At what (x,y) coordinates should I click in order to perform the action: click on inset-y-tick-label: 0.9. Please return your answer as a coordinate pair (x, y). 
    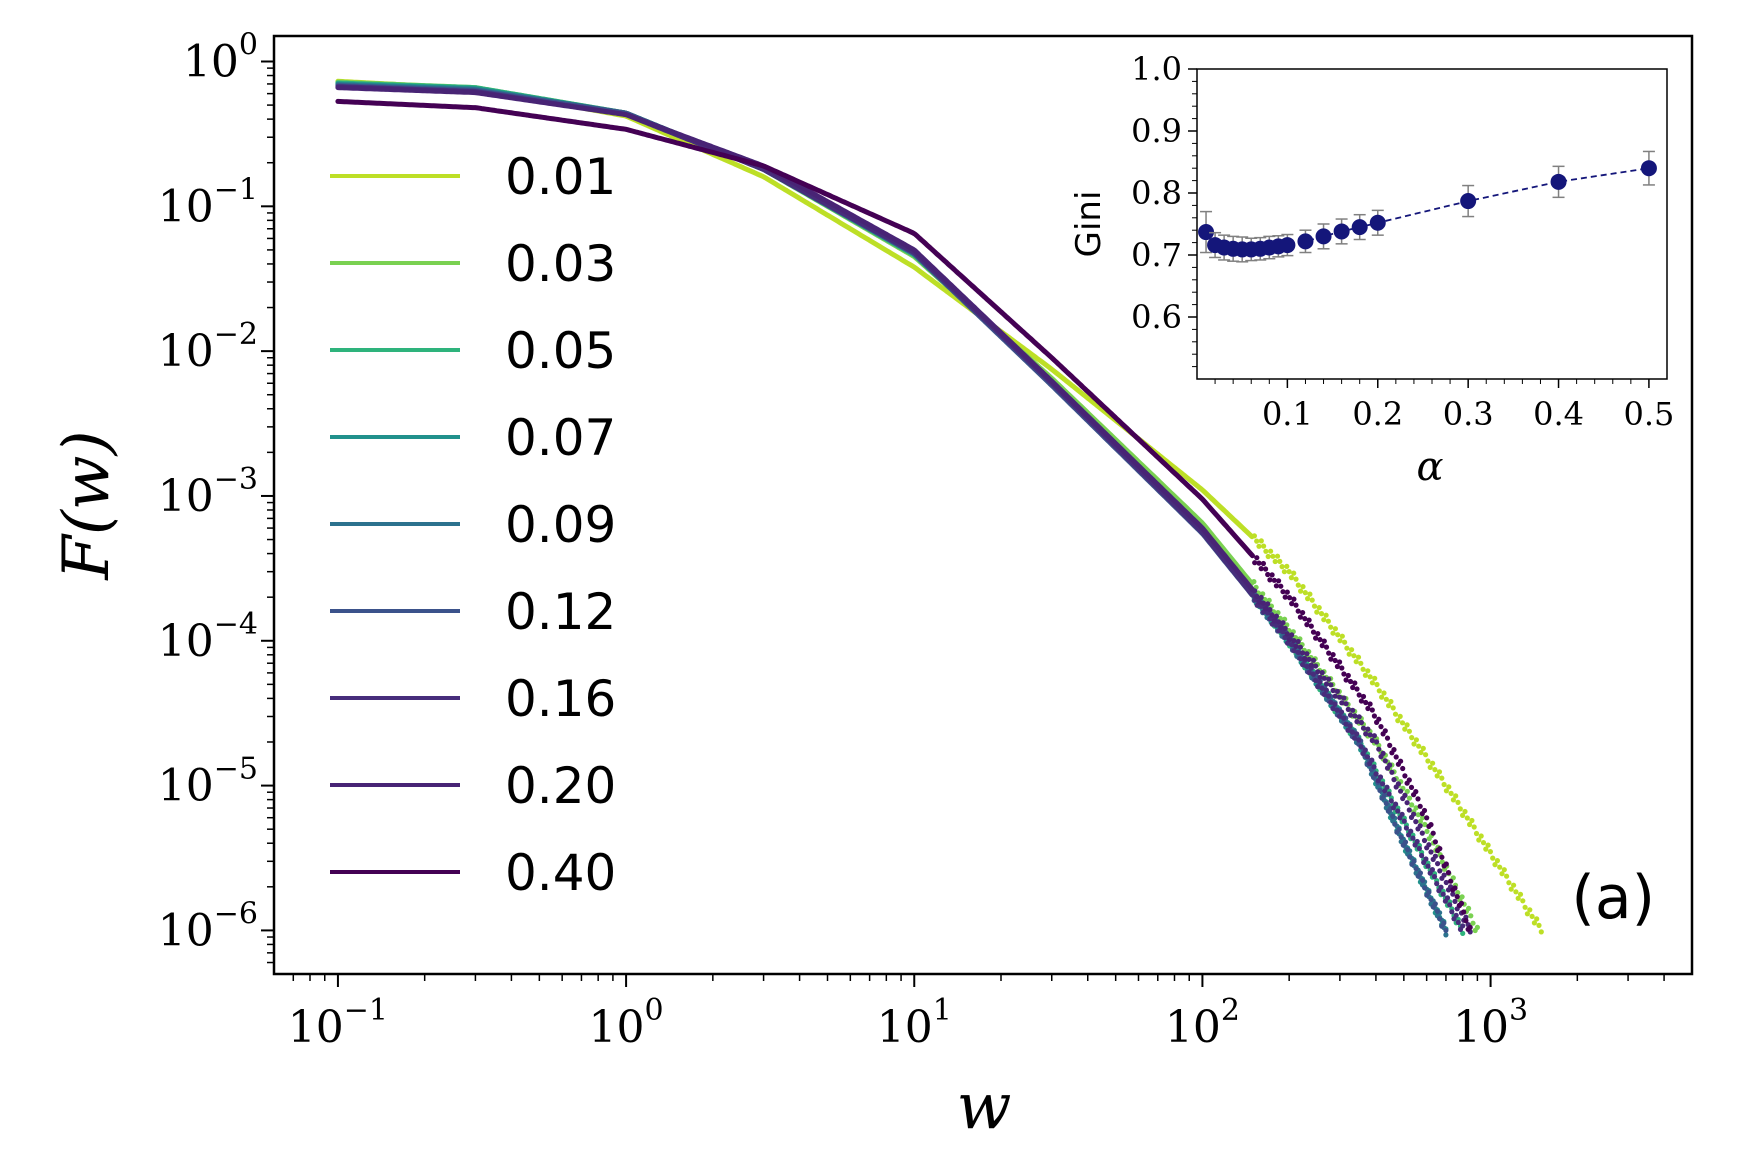
    Looking at the image, I should click on (1156, 131).